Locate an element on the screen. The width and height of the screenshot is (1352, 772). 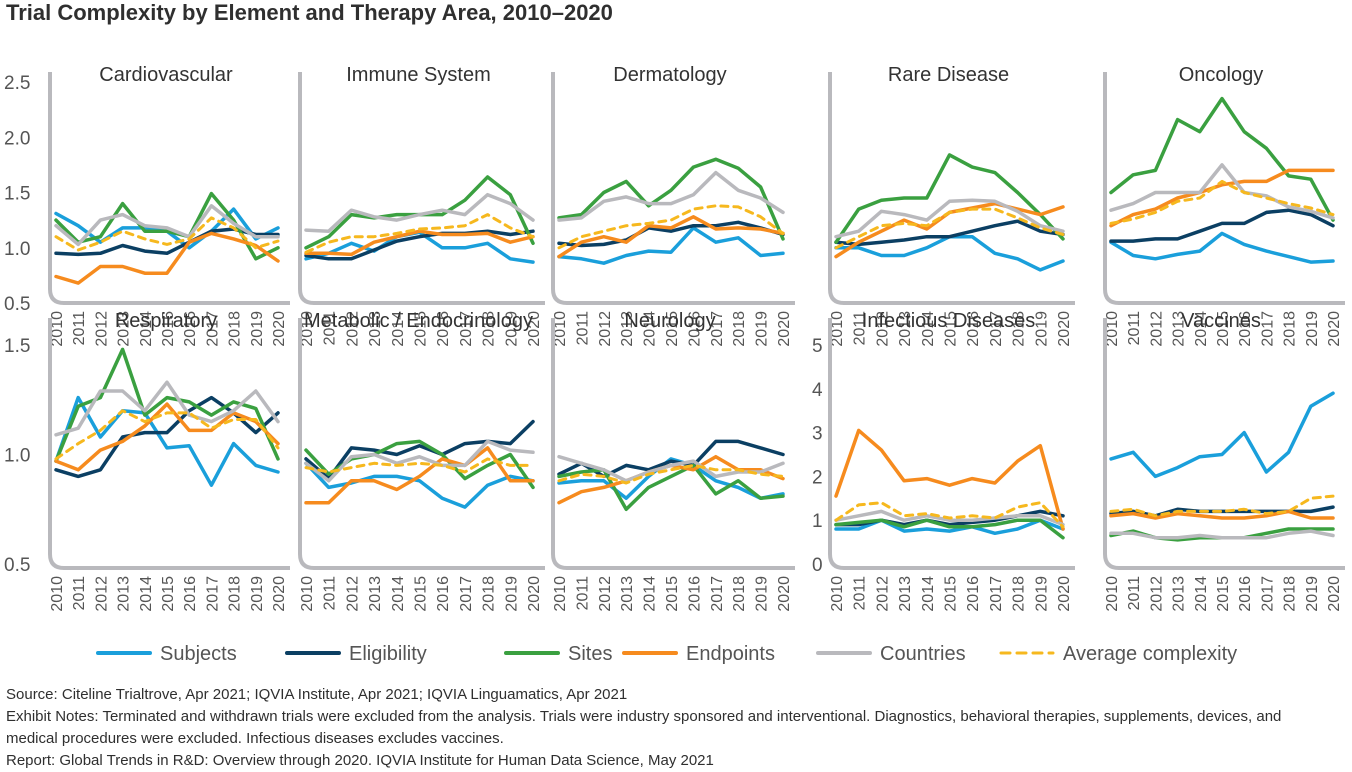
y-tick-top-3: 1.0 is located at coordinates (17, 249).